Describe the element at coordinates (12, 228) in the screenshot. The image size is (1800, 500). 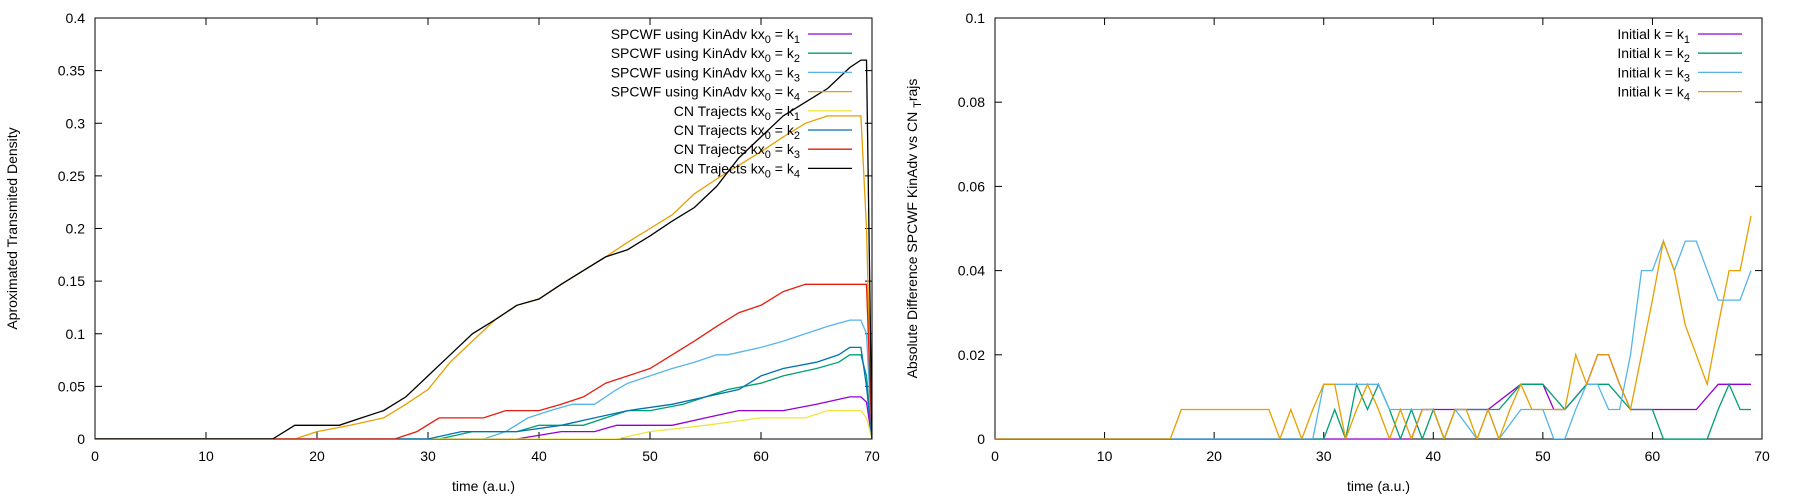
I see `y-axis-label: Aproximated Transmited Density` at that location.